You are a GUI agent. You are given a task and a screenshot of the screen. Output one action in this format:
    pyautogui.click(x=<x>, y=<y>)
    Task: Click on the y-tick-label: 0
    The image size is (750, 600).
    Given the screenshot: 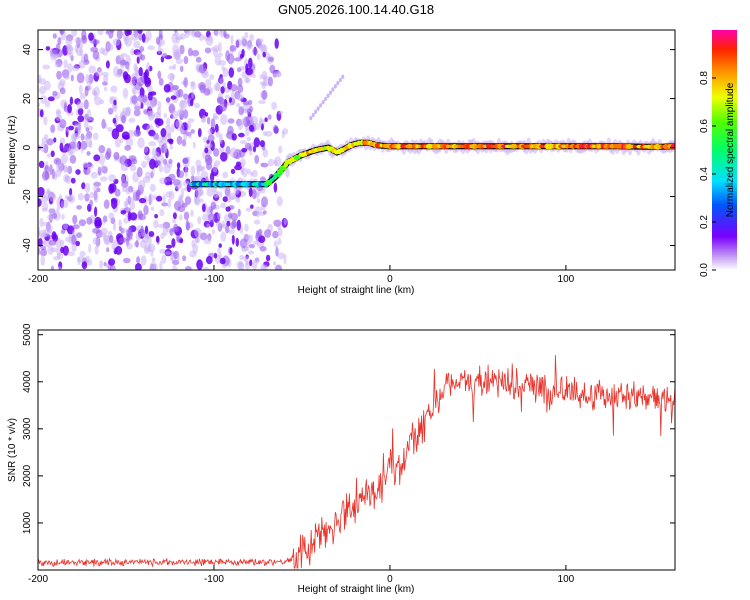 What is the action you would take?
    pyautogui.click(x=27, y=147)
    